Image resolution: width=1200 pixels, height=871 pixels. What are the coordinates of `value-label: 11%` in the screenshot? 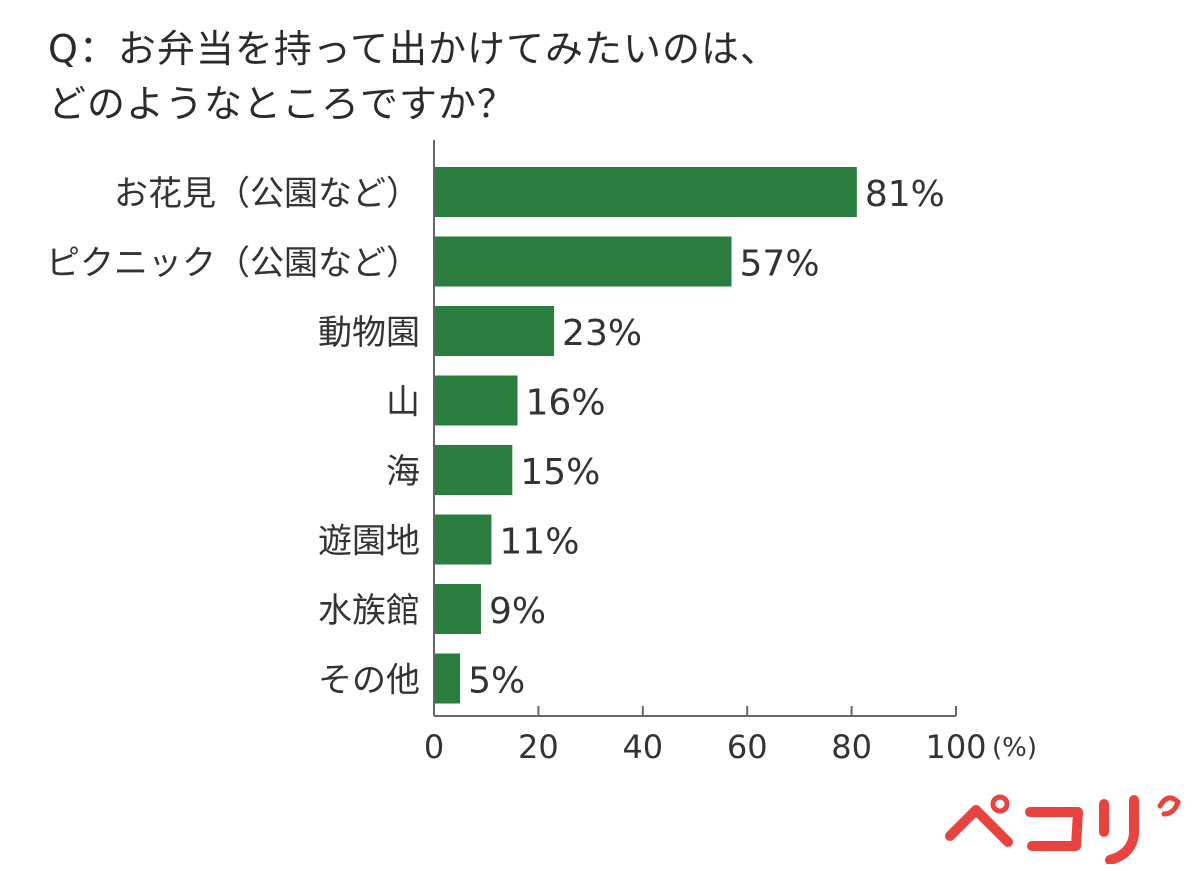 It's located at (539, 542).